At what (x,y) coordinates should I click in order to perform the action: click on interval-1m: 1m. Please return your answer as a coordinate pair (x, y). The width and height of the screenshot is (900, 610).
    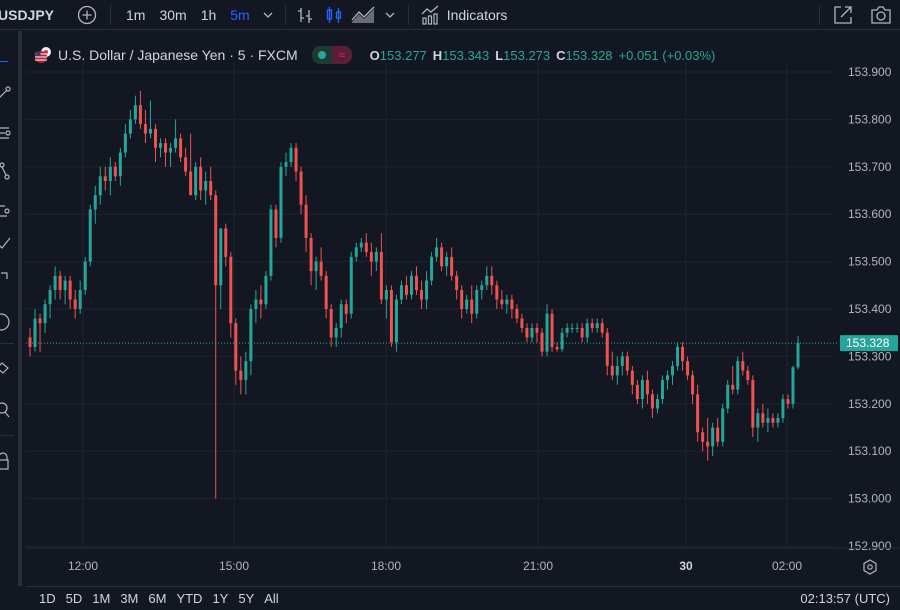
    Looking at the image, I should click on (136, 14).